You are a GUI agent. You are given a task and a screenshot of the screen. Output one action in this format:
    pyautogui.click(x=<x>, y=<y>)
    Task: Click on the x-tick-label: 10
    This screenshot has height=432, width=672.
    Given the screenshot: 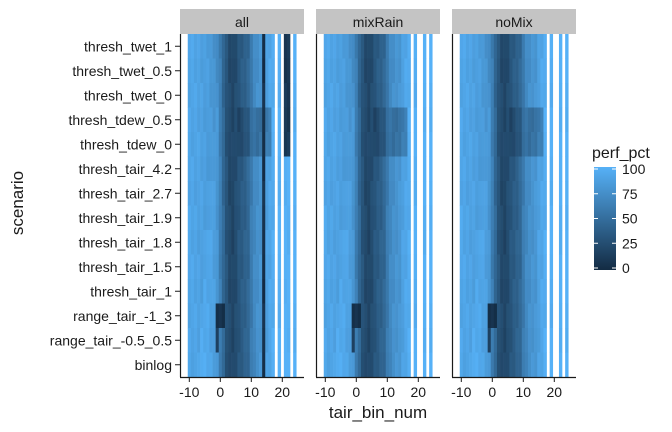 What is the action you would take?
    pyautogui.click(x=388, y=392)
    